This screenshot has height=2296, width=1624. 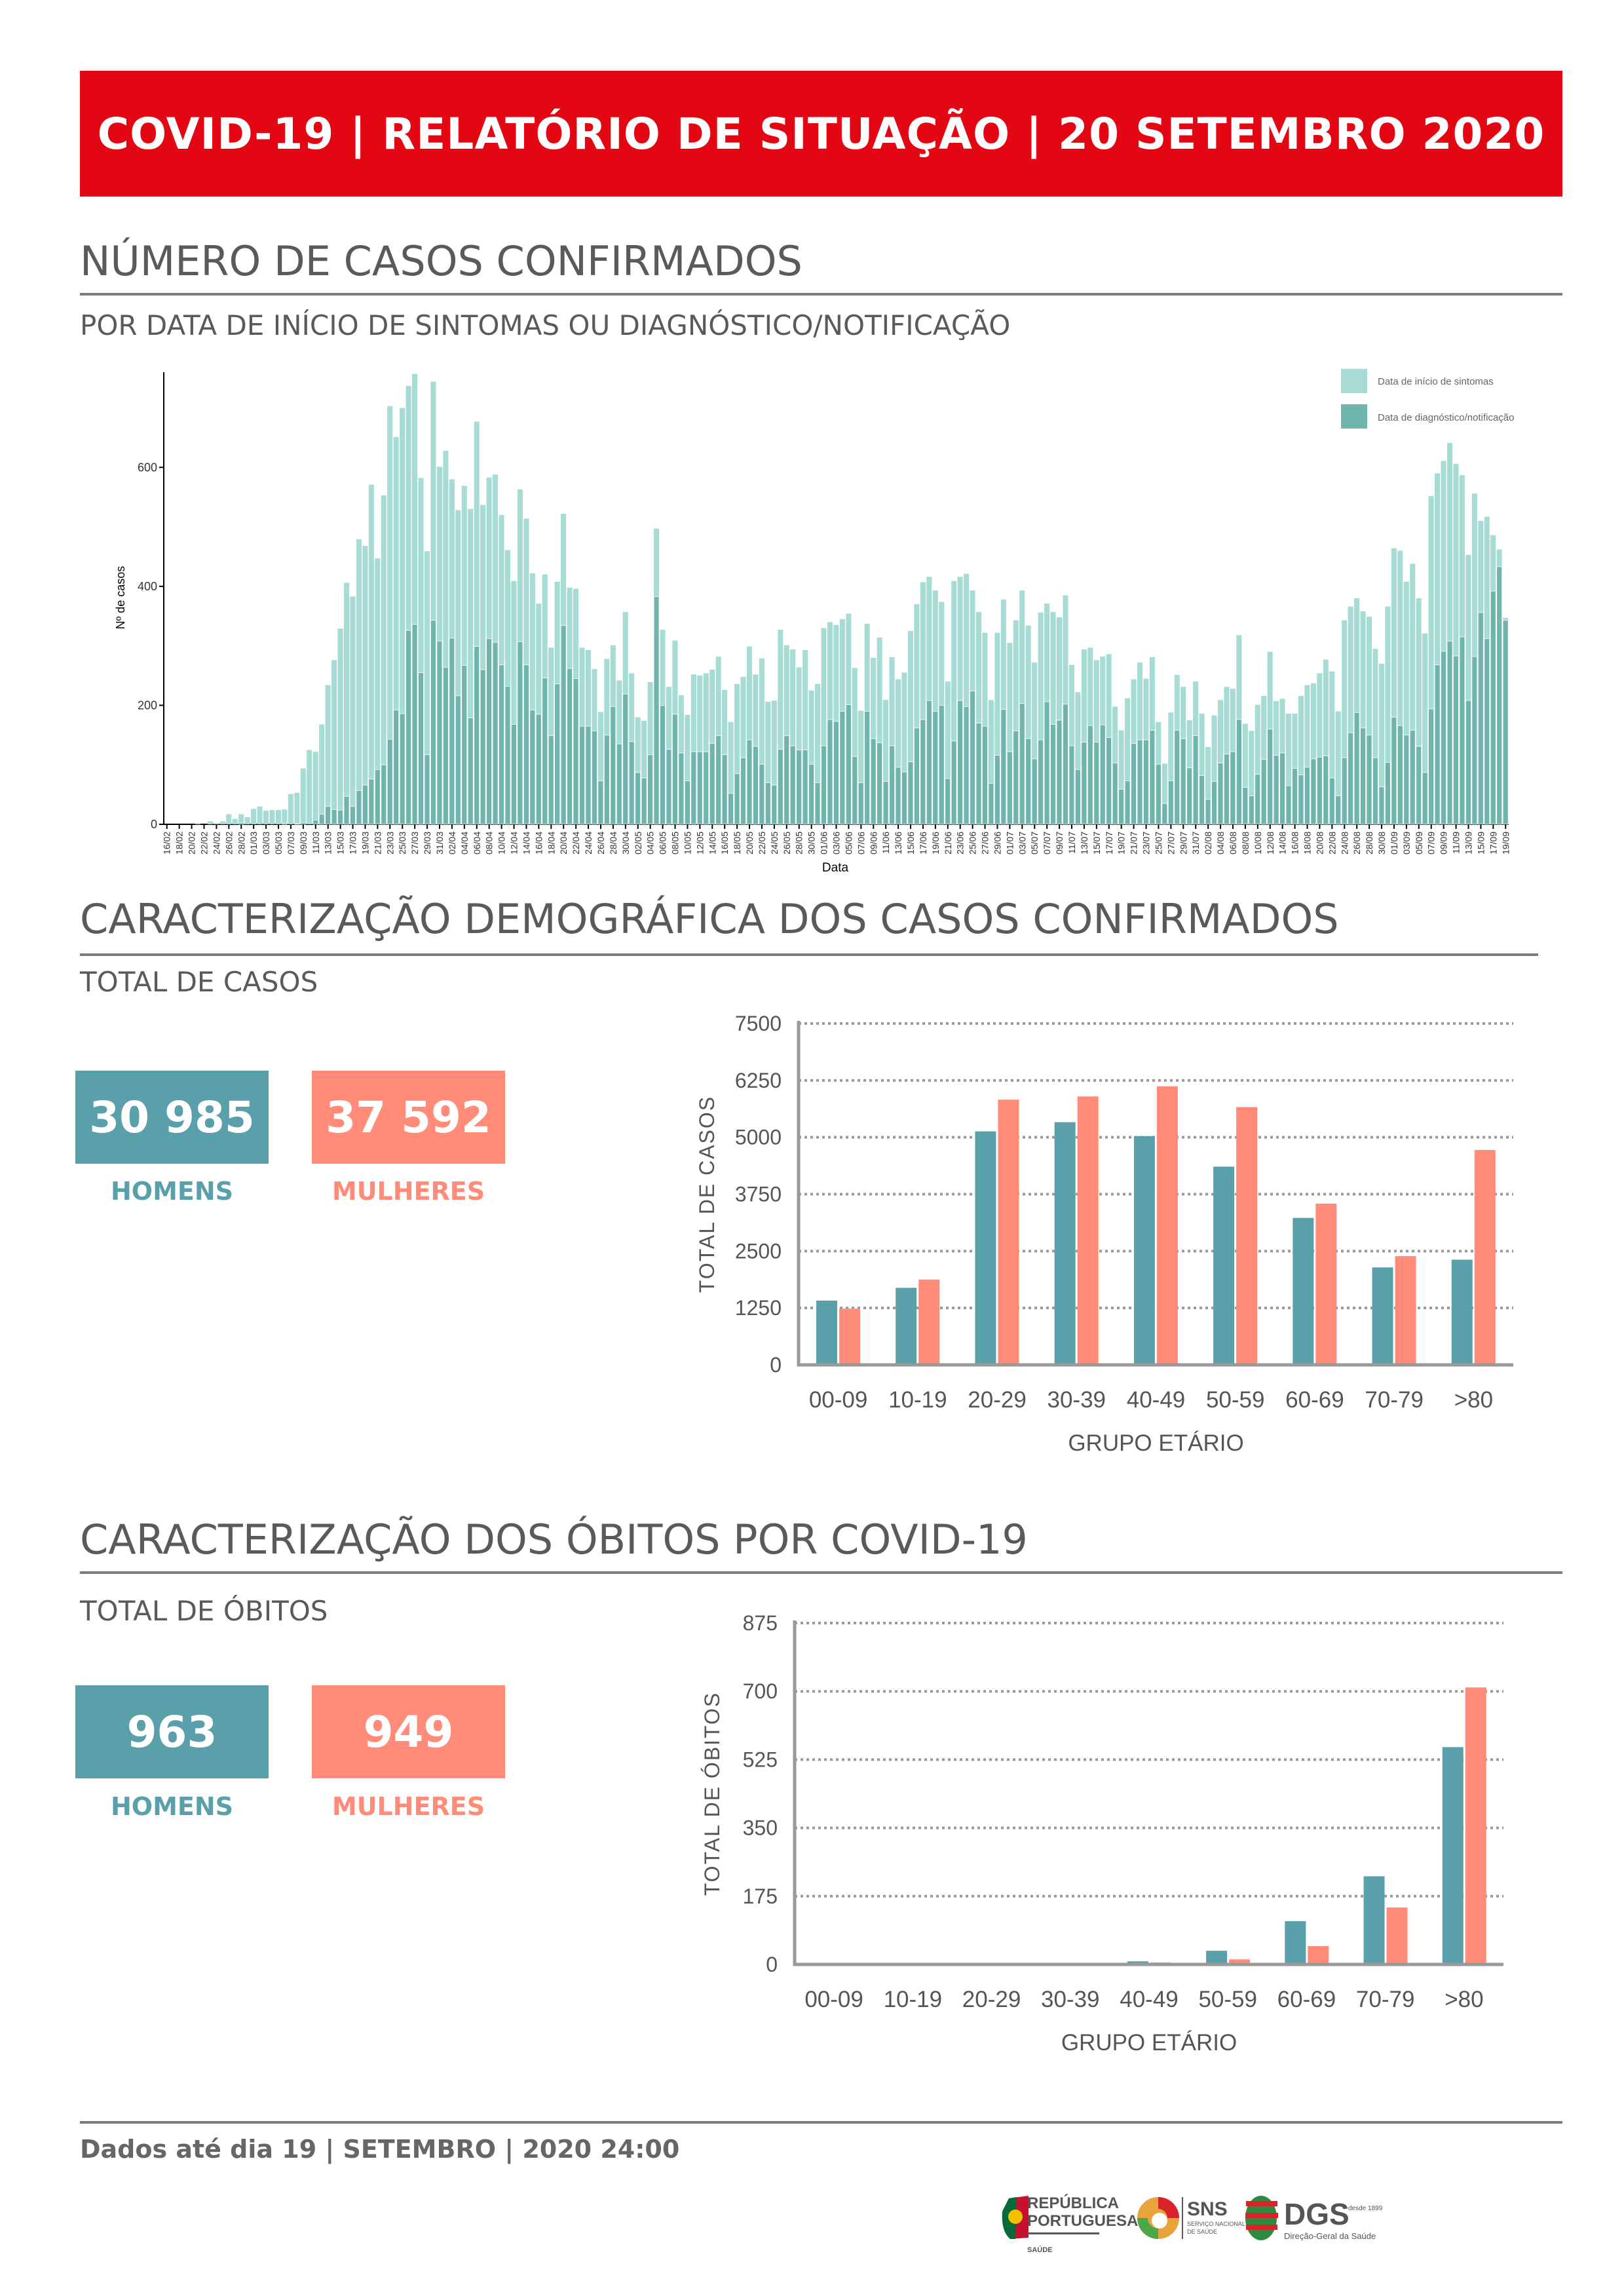 I want to click on x-tick-label: 15/07, so click(x=1096, y=843).